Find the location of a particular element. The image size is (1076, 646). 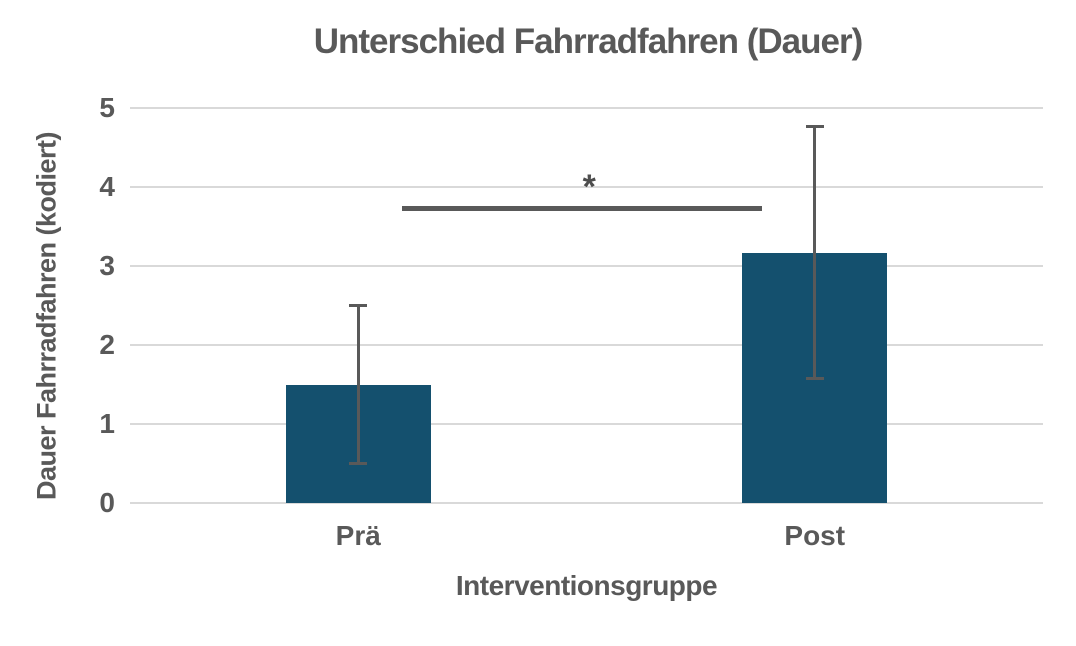

significance-line is located at coordinates (582, 208).